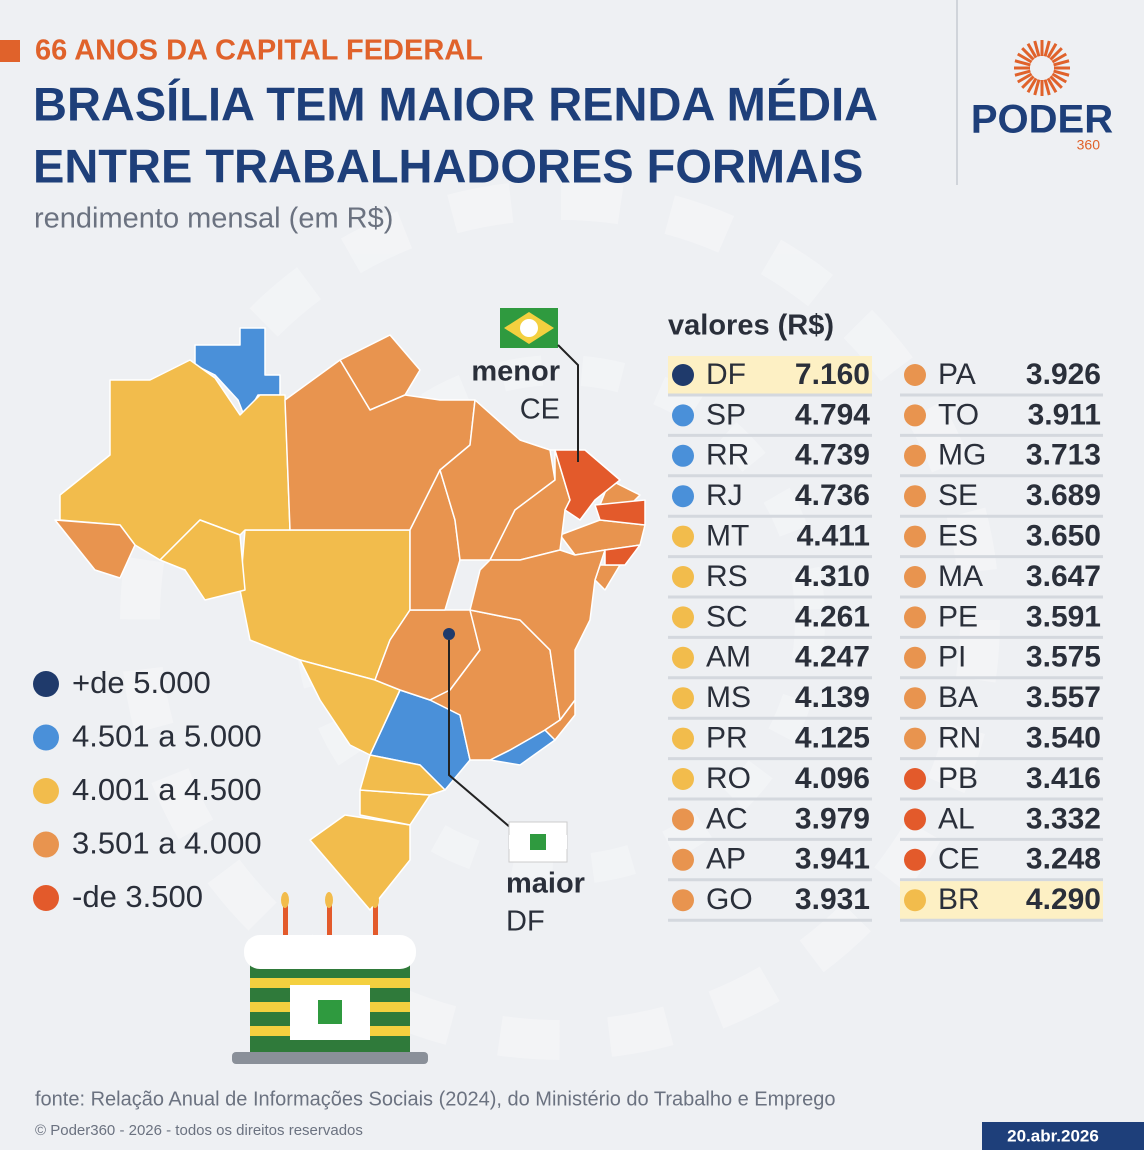 Image resolution: width=1144 pixels, height=1150 pixels. I want to click on row-state: SE, so click(958, 495).